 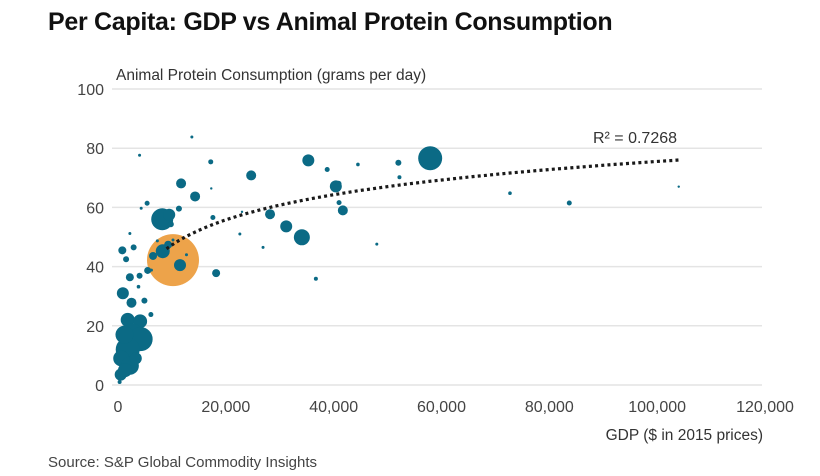 What do you see at coordinates (90, 238) in the screenshot?
I see `y-tick-labels: 0 20 40 60 80 100` at bounding box center [90, 238].